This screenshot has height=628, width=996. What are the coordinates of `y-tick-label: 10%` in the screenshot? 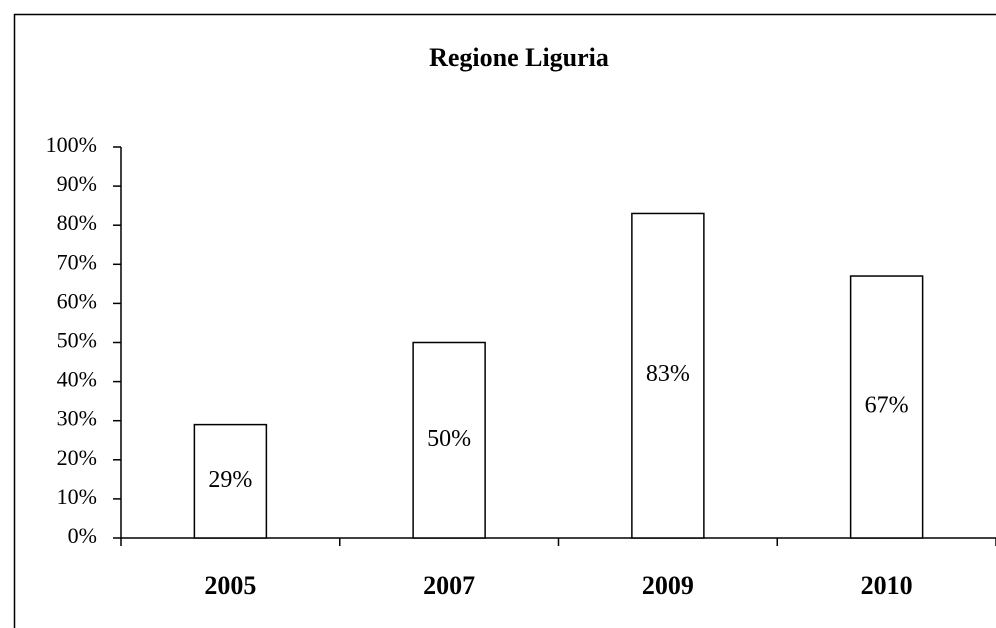 It's located at (77, 496).